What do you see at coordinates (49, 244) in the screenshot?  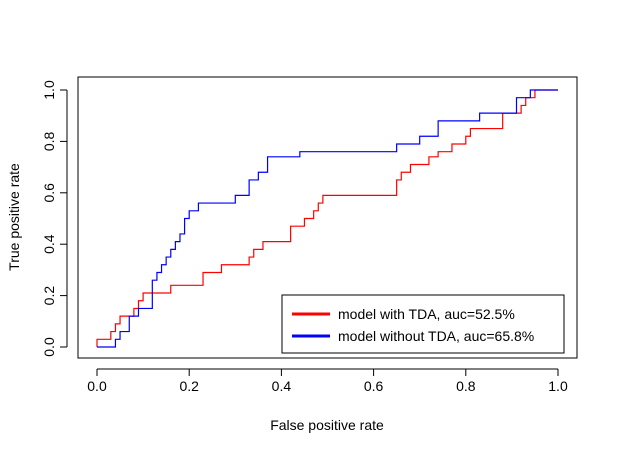 I see `y-tick-label: 0.4` at bounding box center [49, 244].